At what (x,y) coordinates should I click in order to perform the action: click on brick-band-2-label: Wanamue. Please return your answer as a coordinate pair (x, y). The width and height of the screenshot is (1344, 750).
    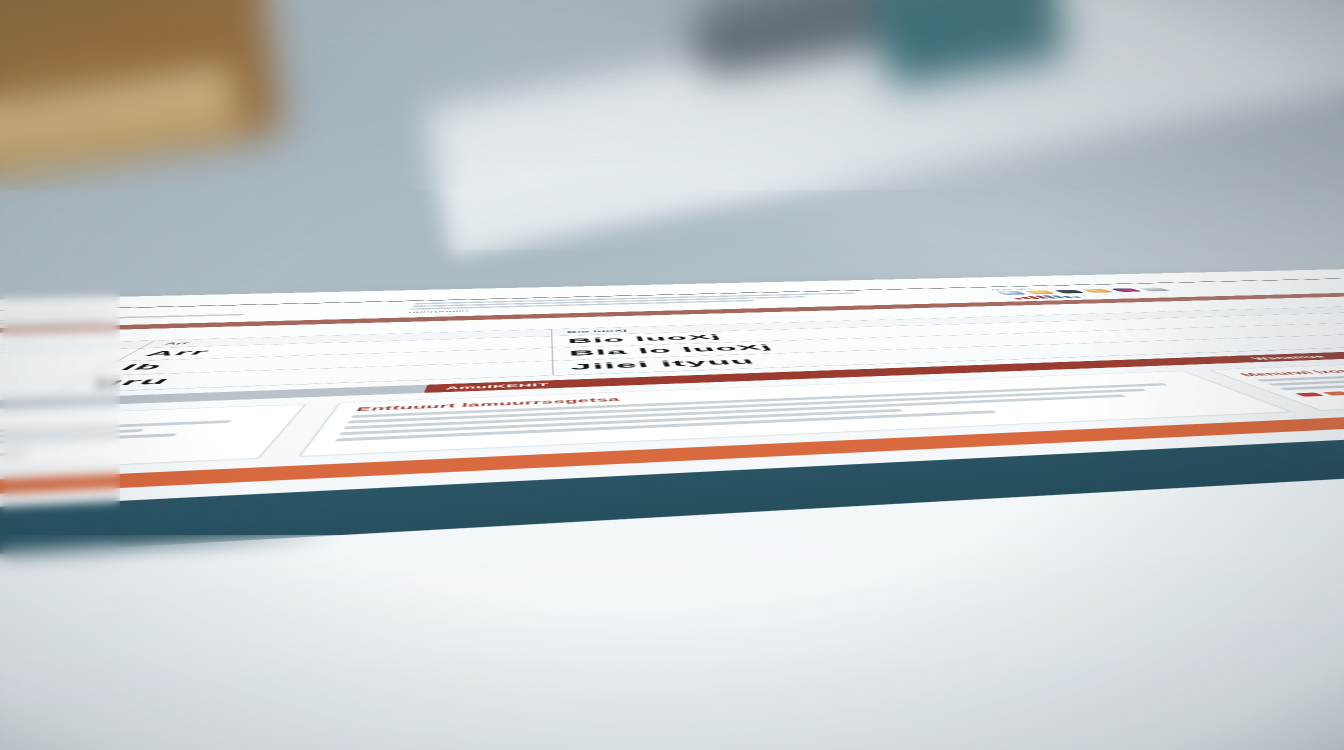
    Looking at the image, I should click on (1288, 357).